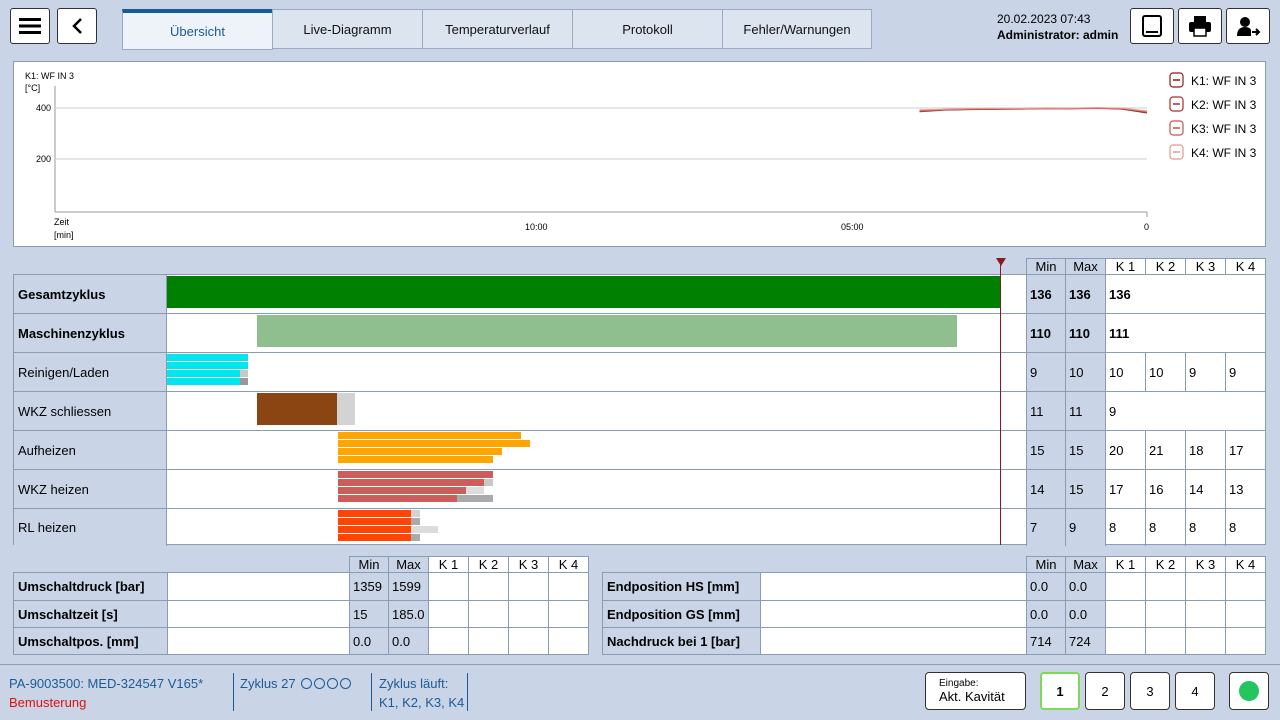  What do you see at coordinates (197, 29) in the screenshot?
I see `tab-uebersicht: Übersicht` at bounding box center [197, 29].